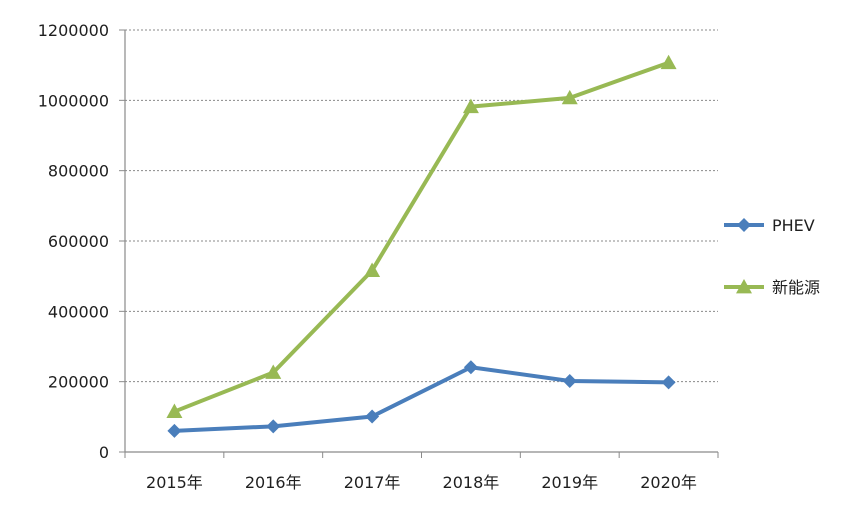 Image resolution: width=852 pixels, height=513 pixels. I want to click on x-tick-label: 2020年, so click(668, 482).